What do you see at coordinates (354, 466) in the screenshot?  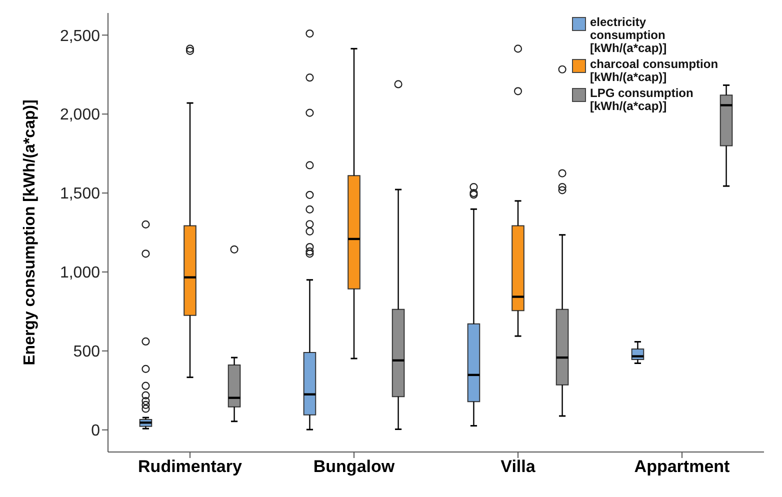 I see `x-tick-label: Bungalow` at bounding box center [354, 466].